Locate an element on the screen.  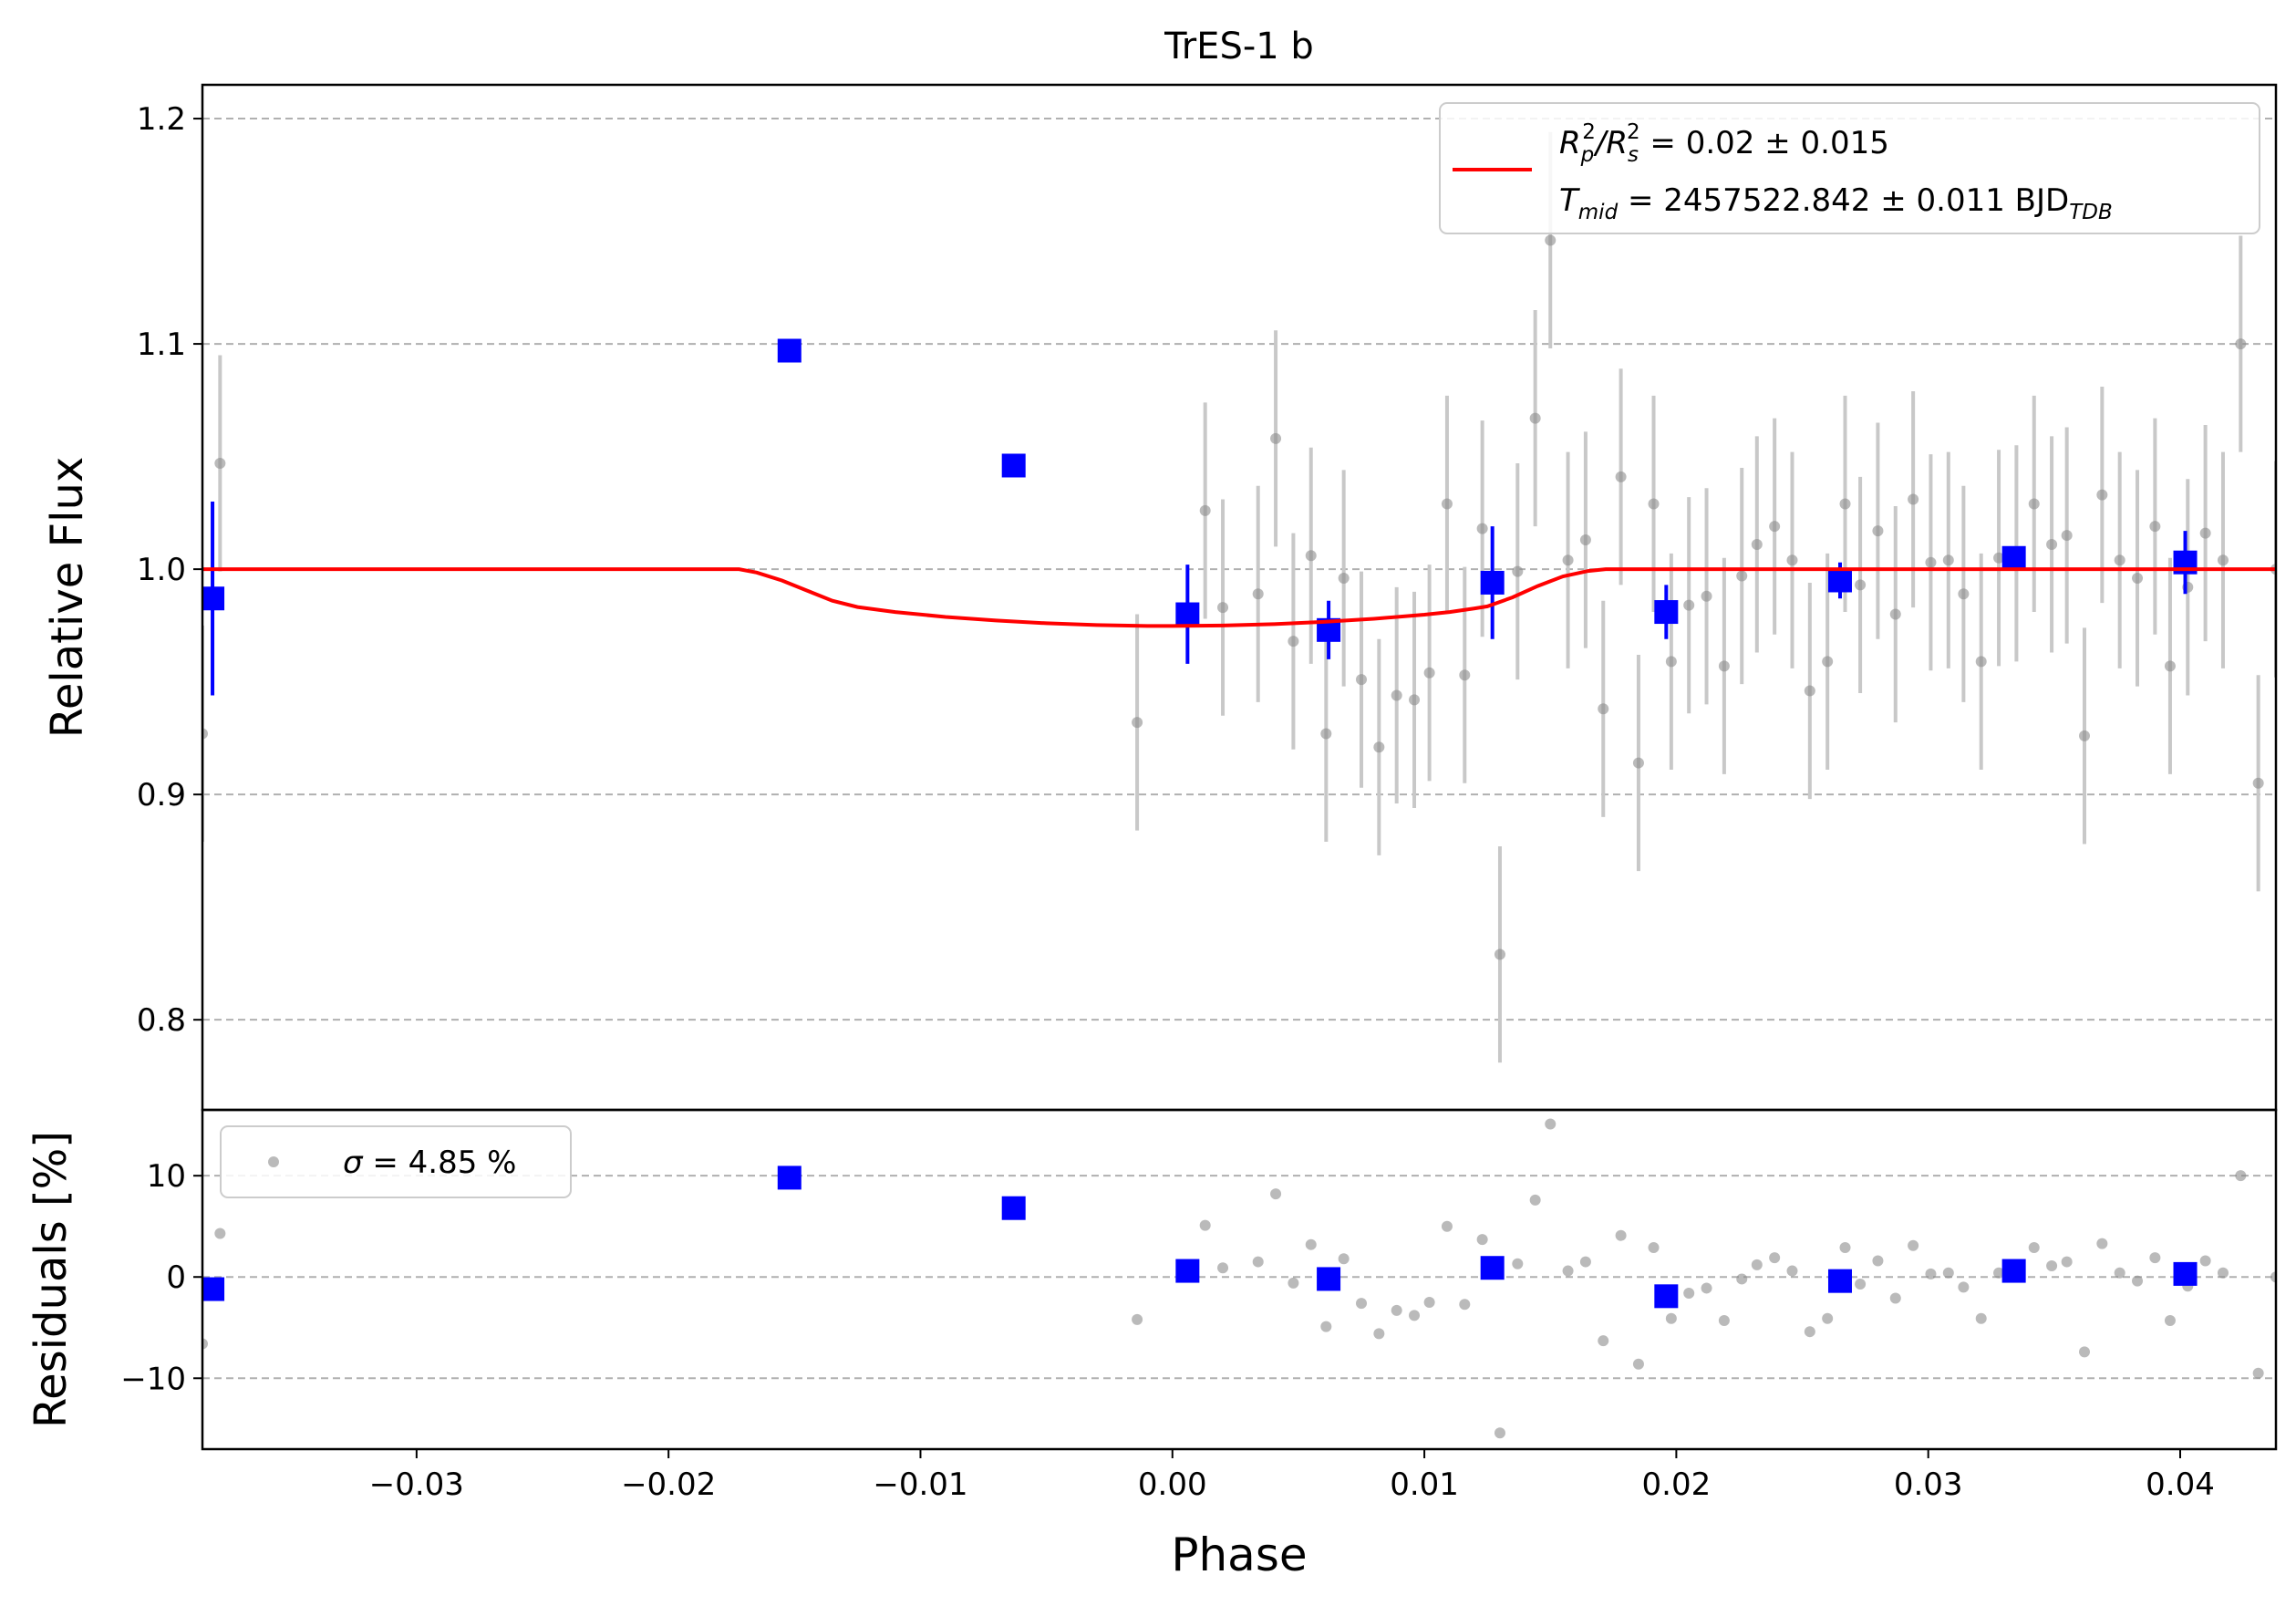
bottom-ytick-label: −10 is located at coordinates (153, 1379).